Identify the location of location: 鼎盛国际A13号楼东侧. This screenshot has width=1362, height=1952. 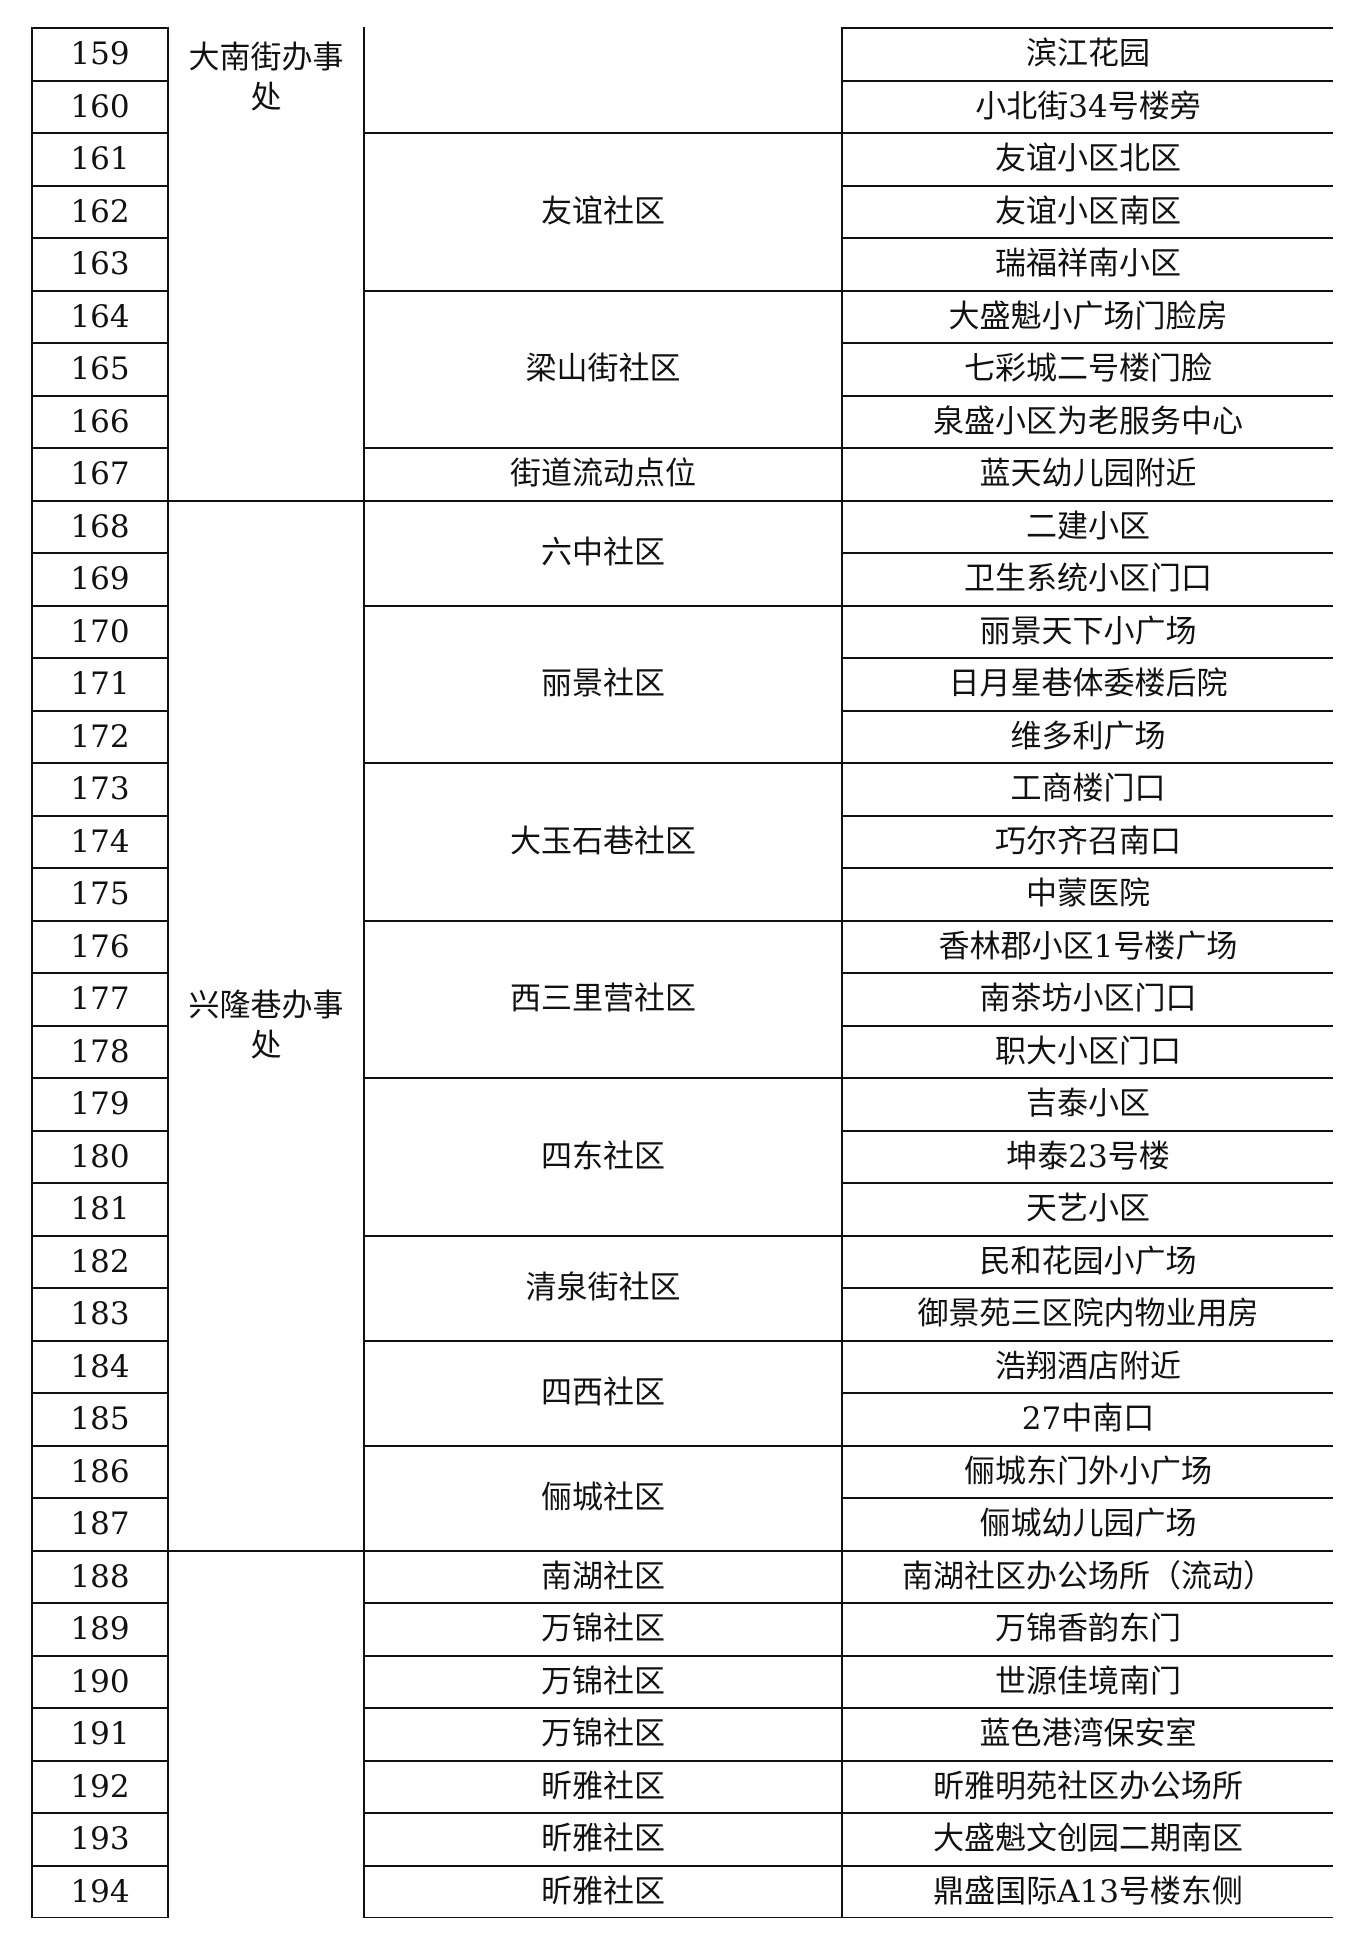
(1087, 1891).